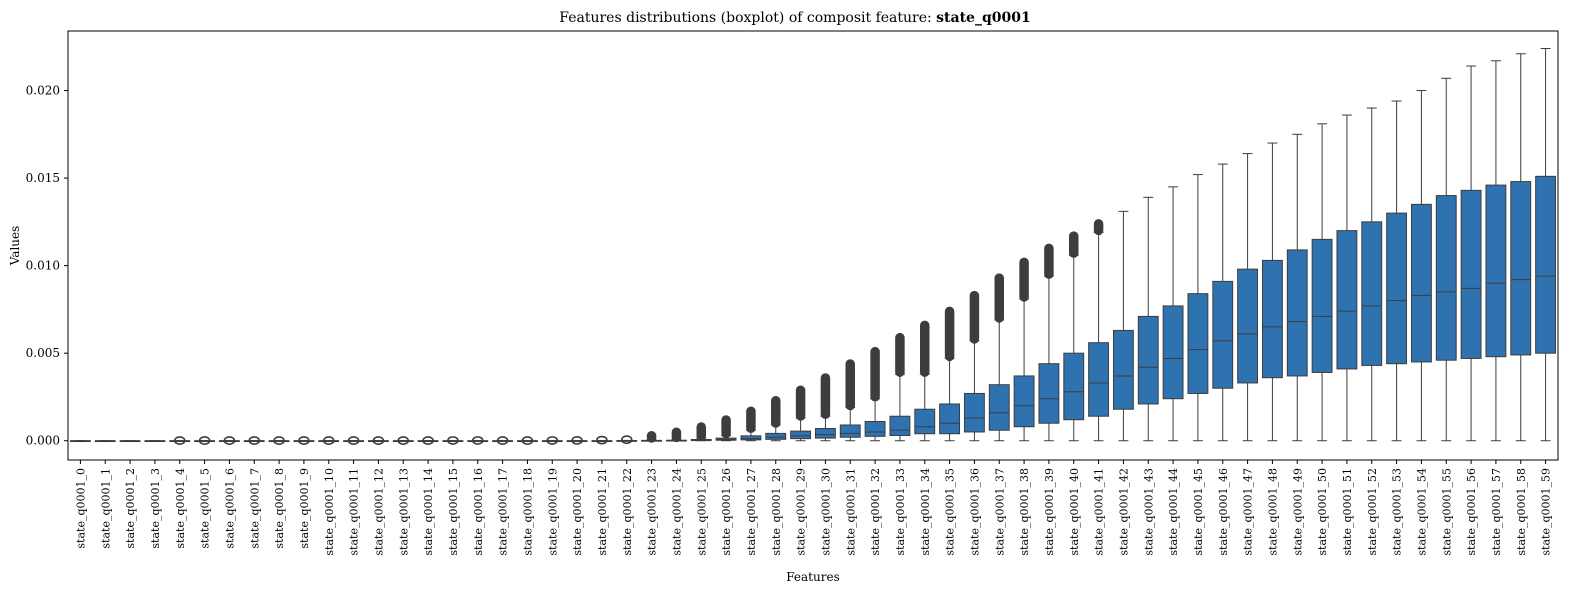 This screenshot has width=1590, height=590. I want to click on x-tick-label: state_q0001_29, so click(801, 512).